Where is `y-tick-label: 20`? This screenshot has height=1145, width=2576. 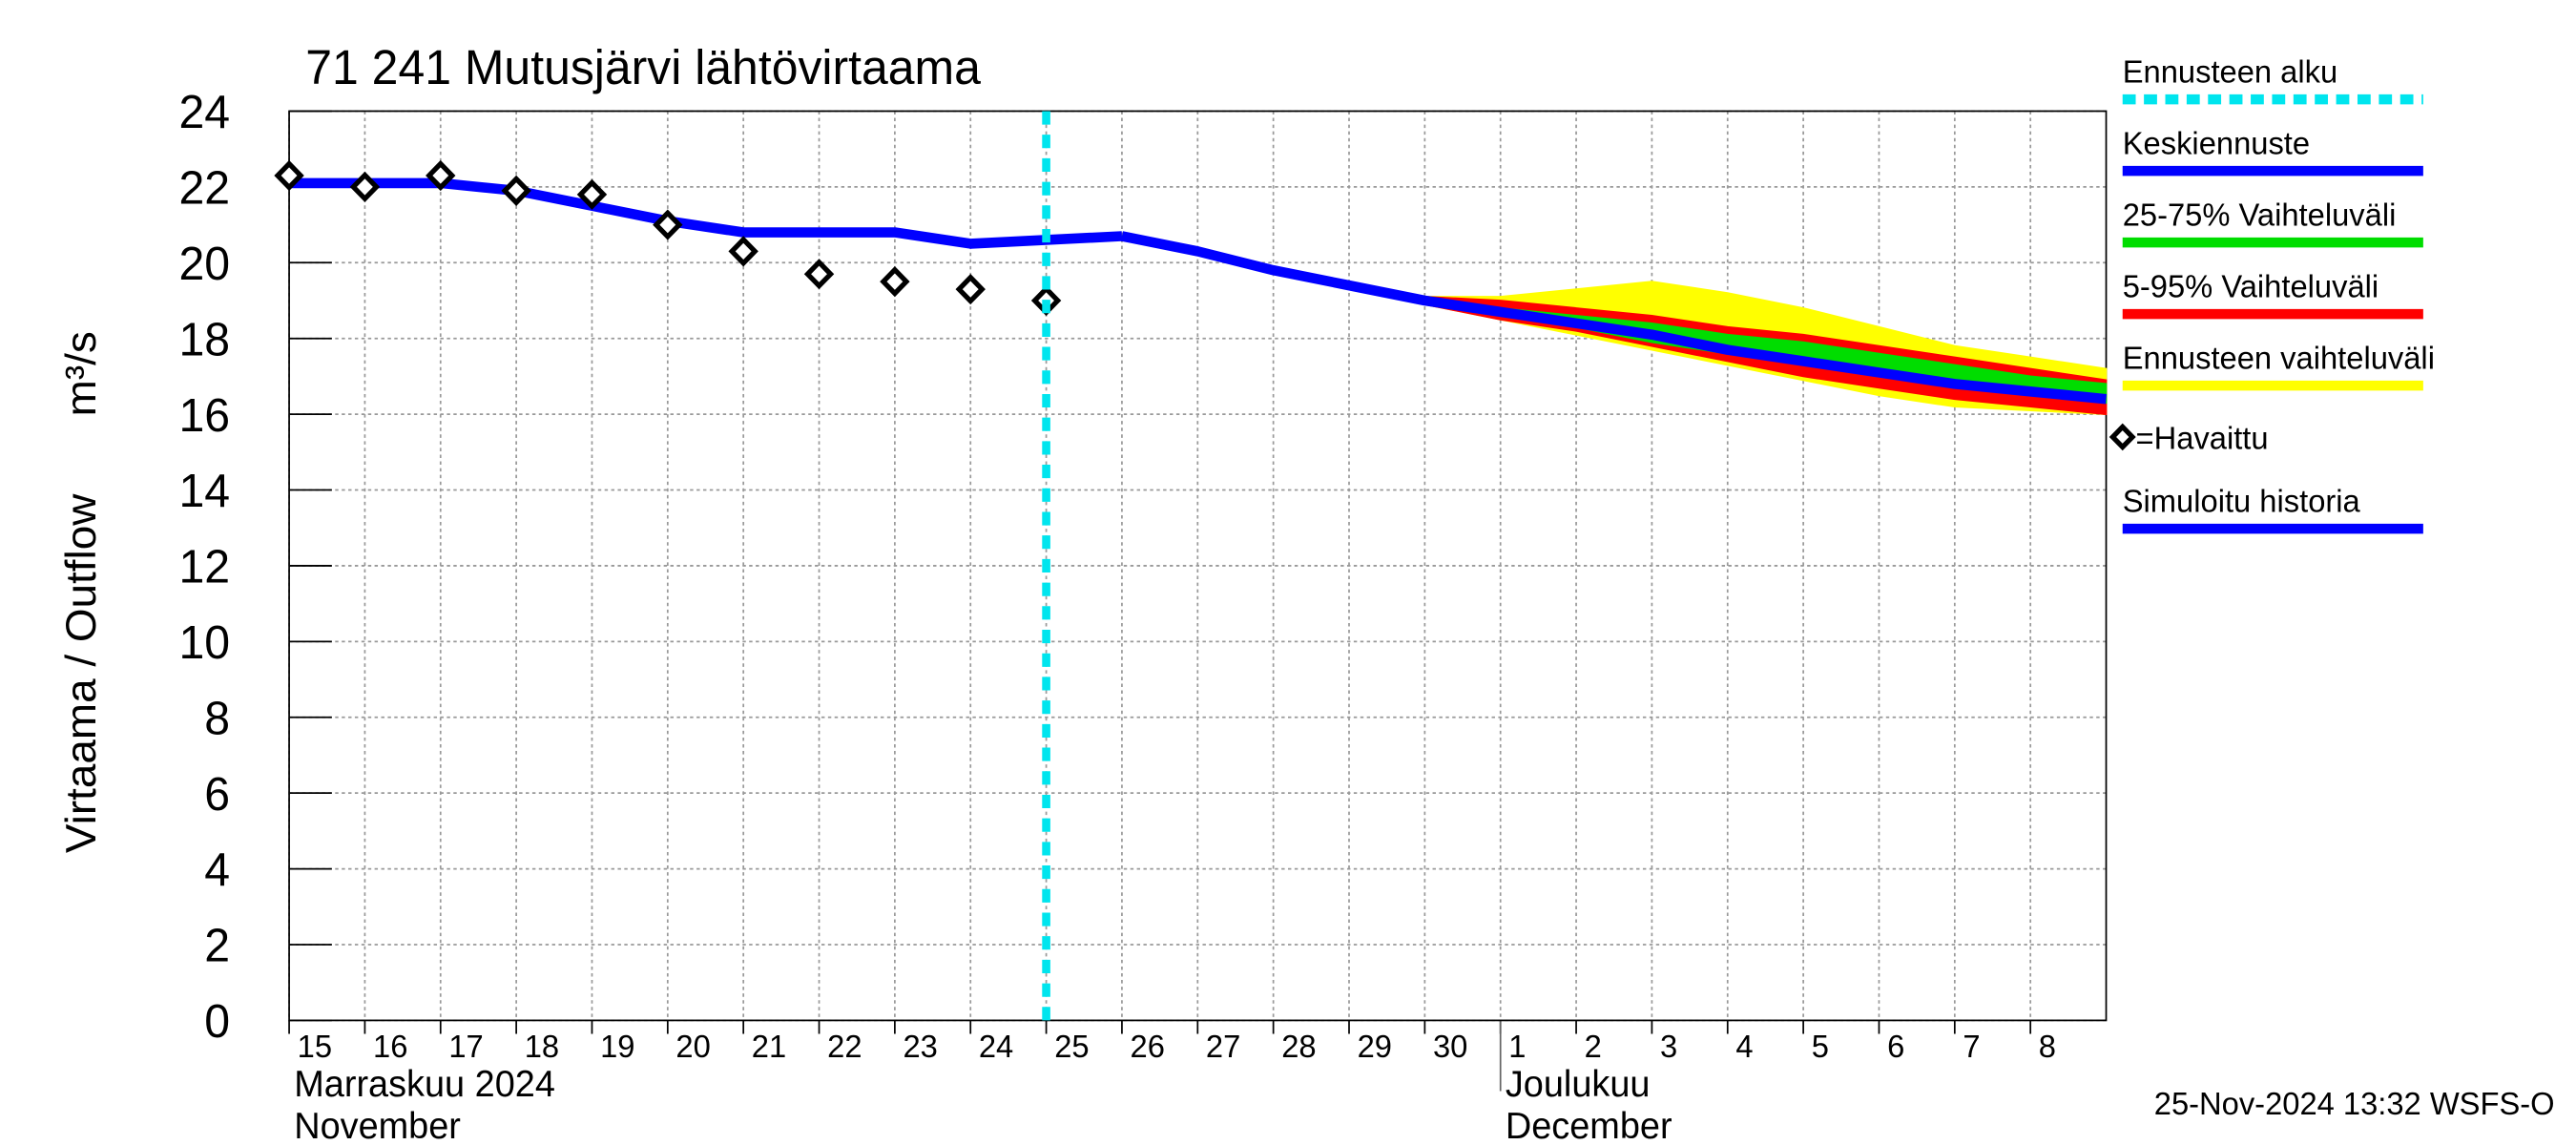 y-tick-label: 20 is located at coordinates (204, 264).